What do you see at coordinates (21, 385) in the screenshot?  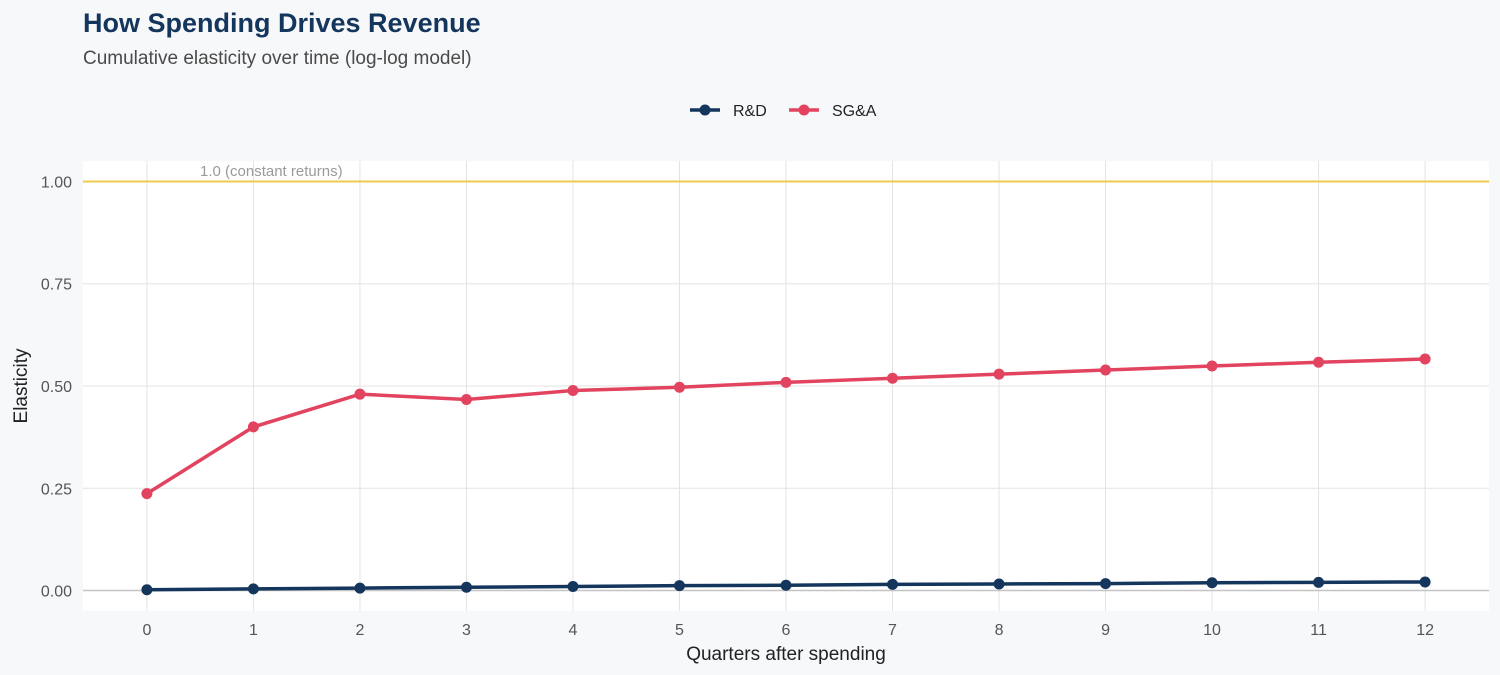 I see `y-axis-title: Elasticity` at bounding box center [21, 385].